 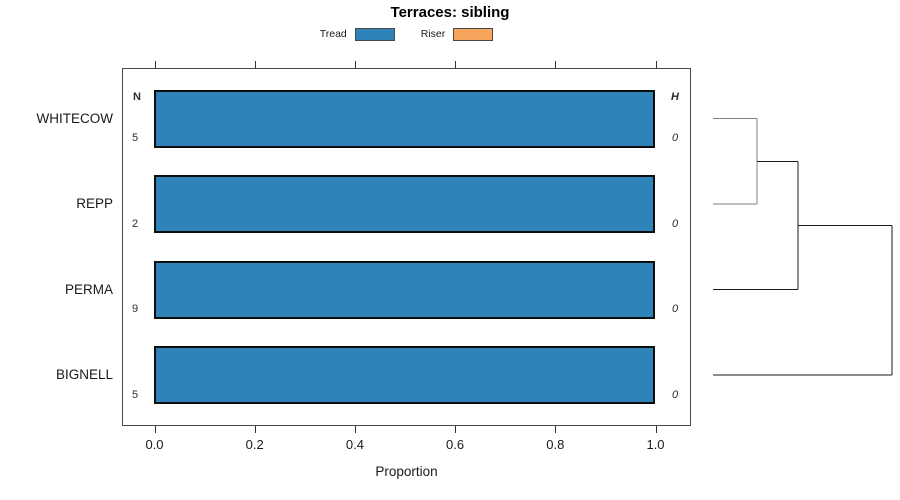 What do you see at coordinates (404, 204) in the screenshot?
I see `bar-tread-repp` at bounding box center [404, 204].